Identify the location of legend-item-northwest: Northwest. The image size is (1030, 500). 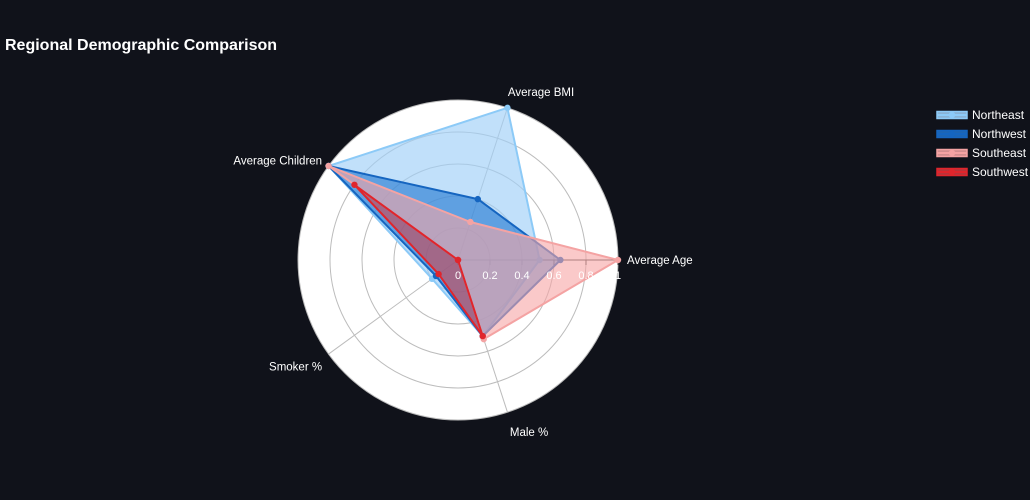
(981, 134).